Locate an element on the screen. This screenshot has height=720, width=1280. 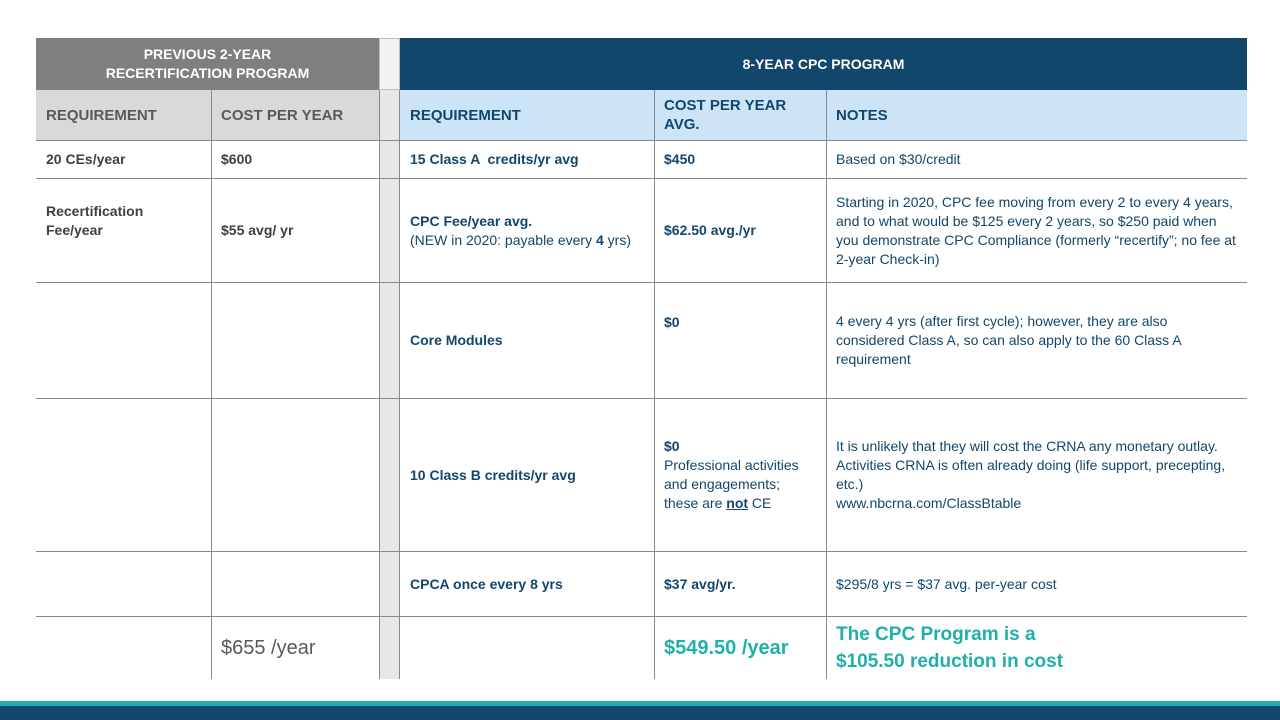
cpc-fee-note: (NEW in 2020: payable every 4 yrs) is located at coordinates (520, 240).